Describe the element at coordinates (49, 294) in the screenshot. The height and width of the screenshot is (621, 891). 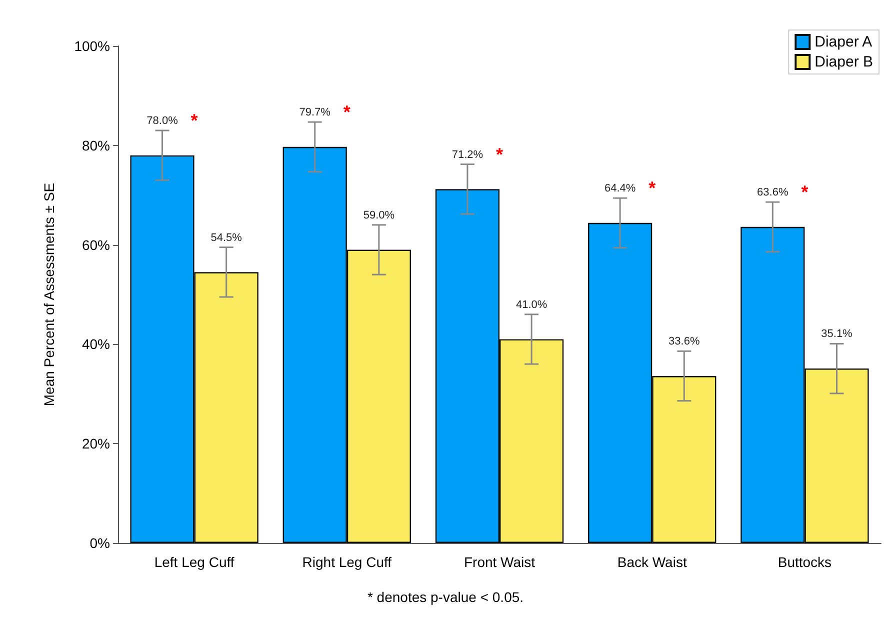
I see `y-axis-title: Mean Percent of Assessments ± SE` at that location.